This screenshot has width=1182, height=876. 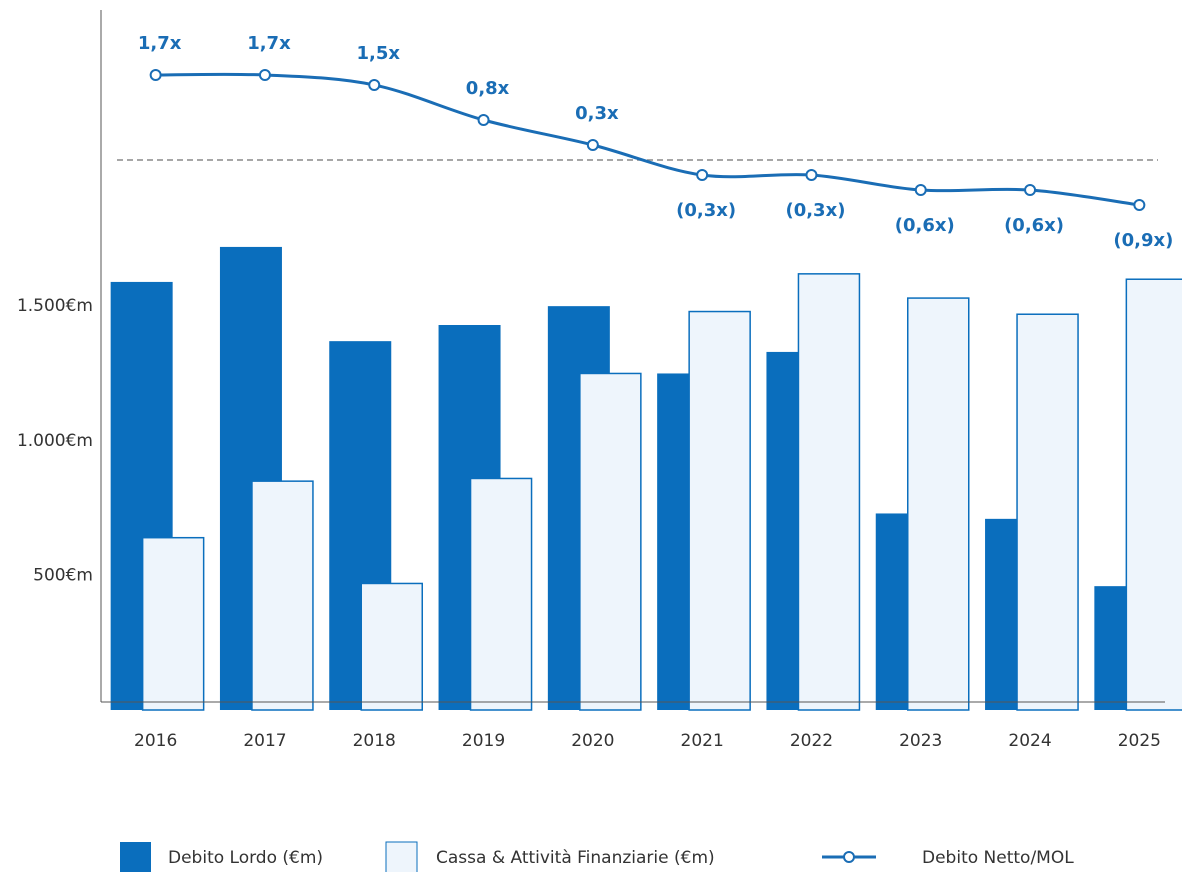 I want to click on legend-label: Debito Lordo (€m), so click(x=245, y=858).